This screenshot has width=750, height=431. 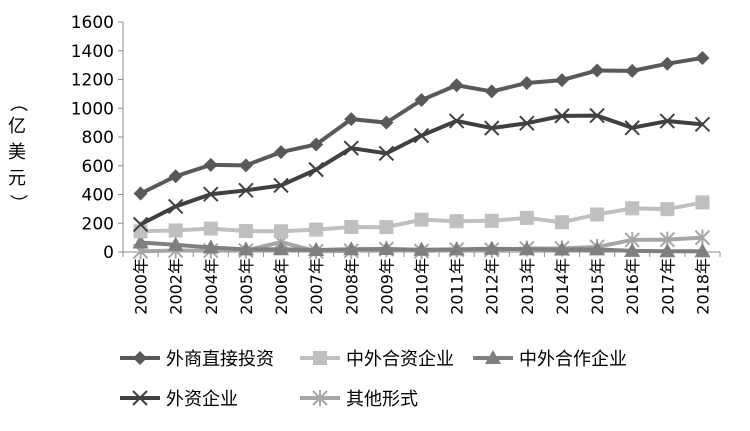 I want to click on legend-label: 其他形式, so click(x=382, y=399).